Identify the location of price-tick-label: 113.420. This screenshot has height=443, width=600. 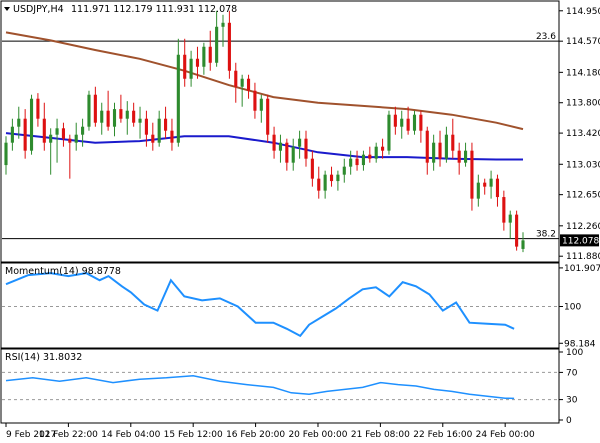
(583, 134).